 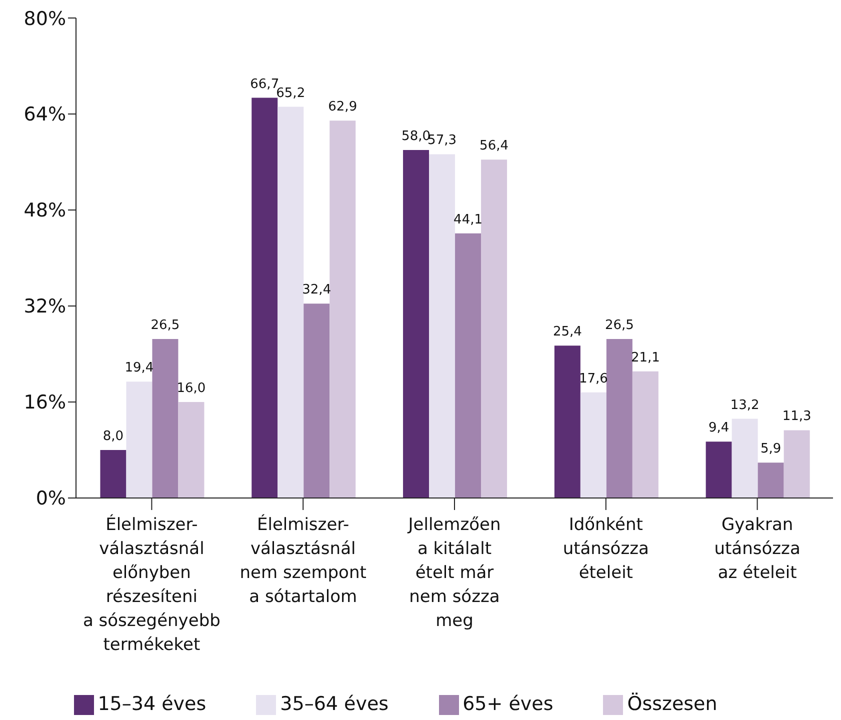 I want to click on data-label: 8,0, so click(x=113, y=436).